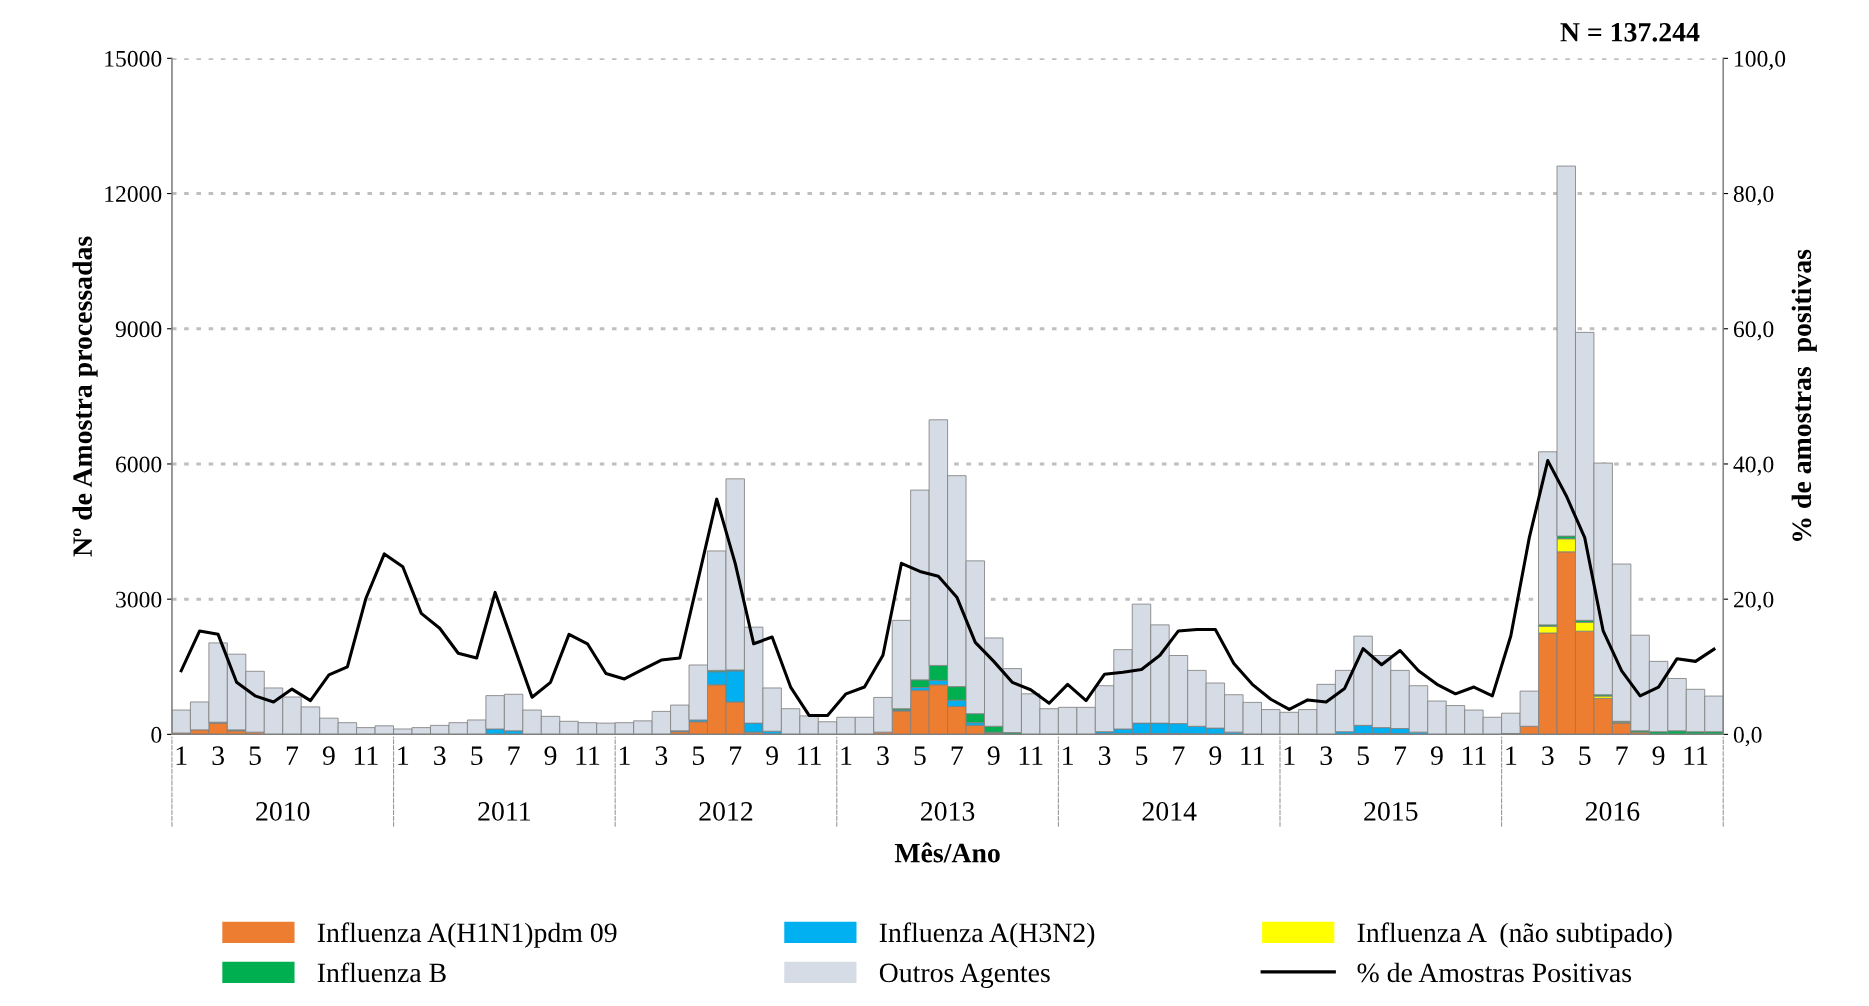 The image size is (1869, 1006). What do you see at coordinates (1630, 32) in the screenshot?
I see `text: N = 137.244` at bounding box center [1630, 32].